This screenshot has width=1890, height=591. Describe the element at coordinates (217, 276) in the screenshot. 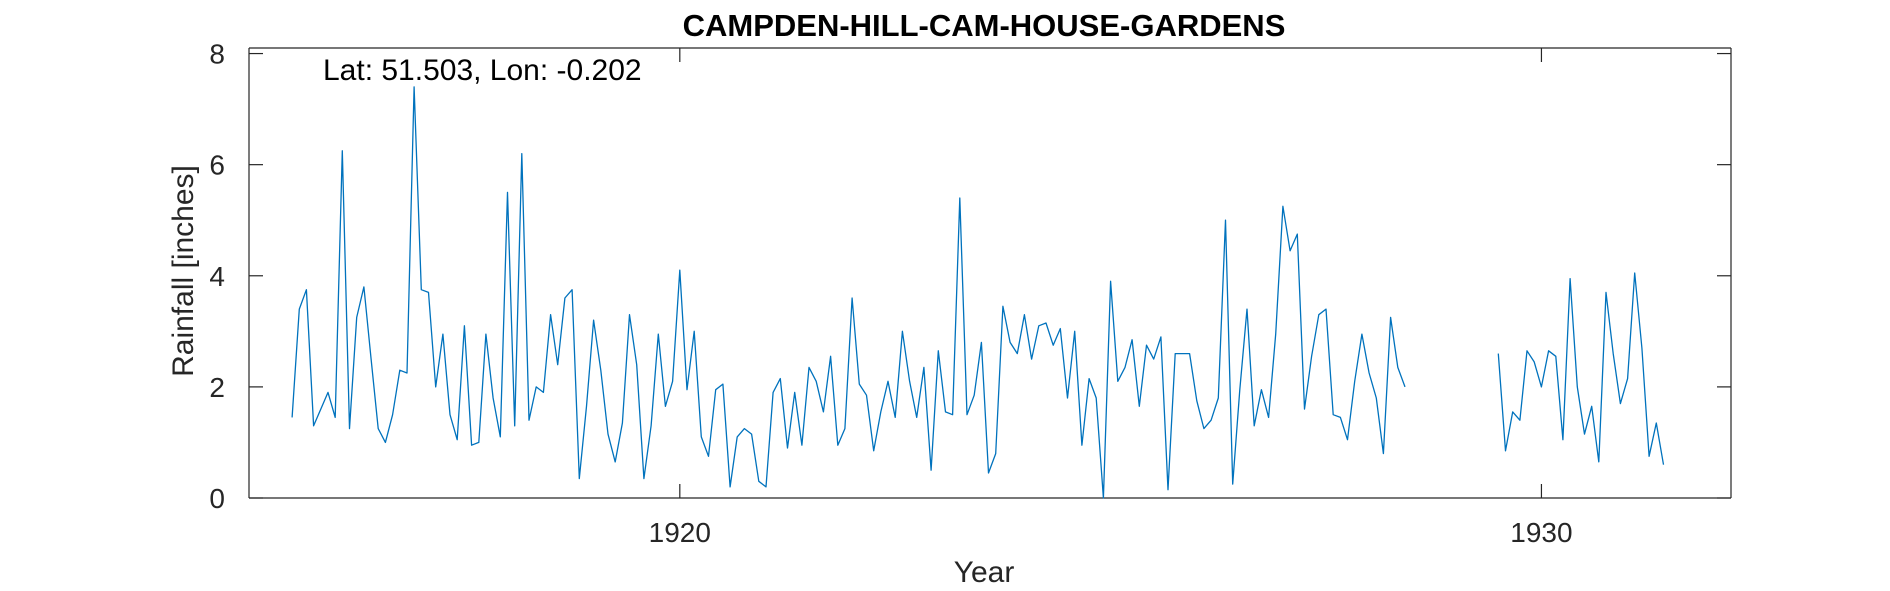

I see `y-tick-label: 4` at that location.